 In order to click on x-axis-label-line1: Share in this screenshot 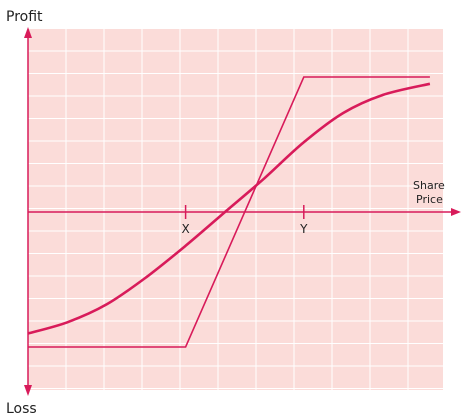, I will do `click(429, 185)`.